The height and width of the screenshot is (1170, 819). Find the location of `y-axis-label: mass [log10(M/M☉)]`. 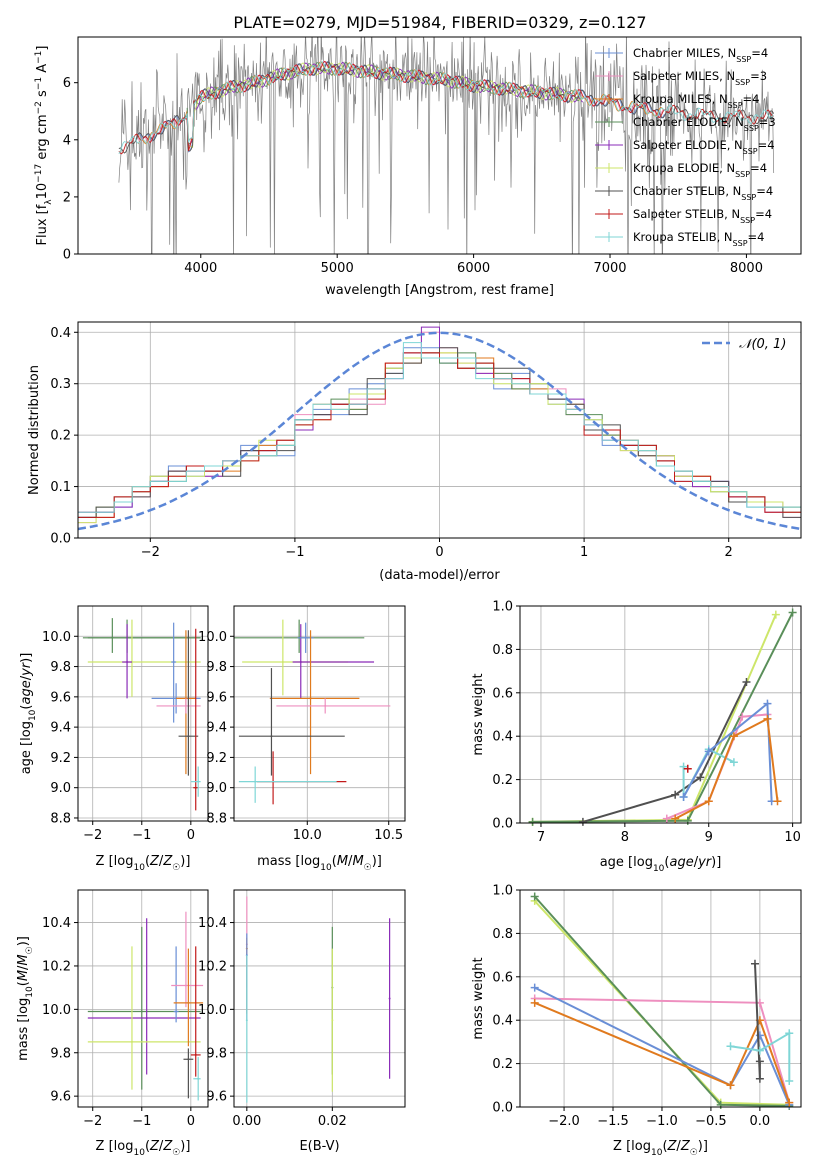

y-axis-label: mass [log10(M/M☉)] is located at coordinates (25, 998).